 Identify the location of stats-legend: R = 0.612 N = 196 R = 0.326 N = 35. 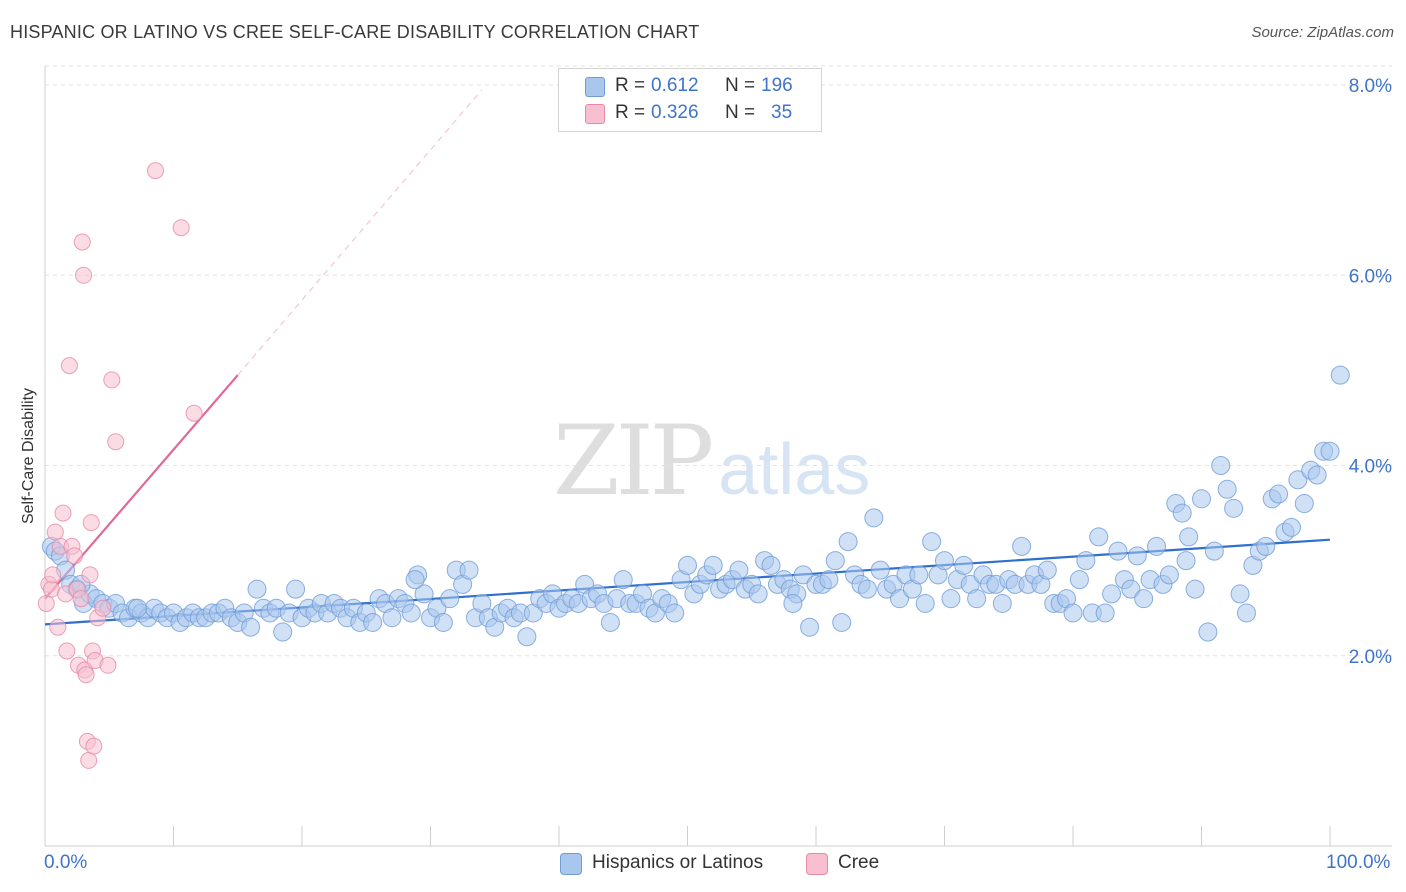
(690, 100).